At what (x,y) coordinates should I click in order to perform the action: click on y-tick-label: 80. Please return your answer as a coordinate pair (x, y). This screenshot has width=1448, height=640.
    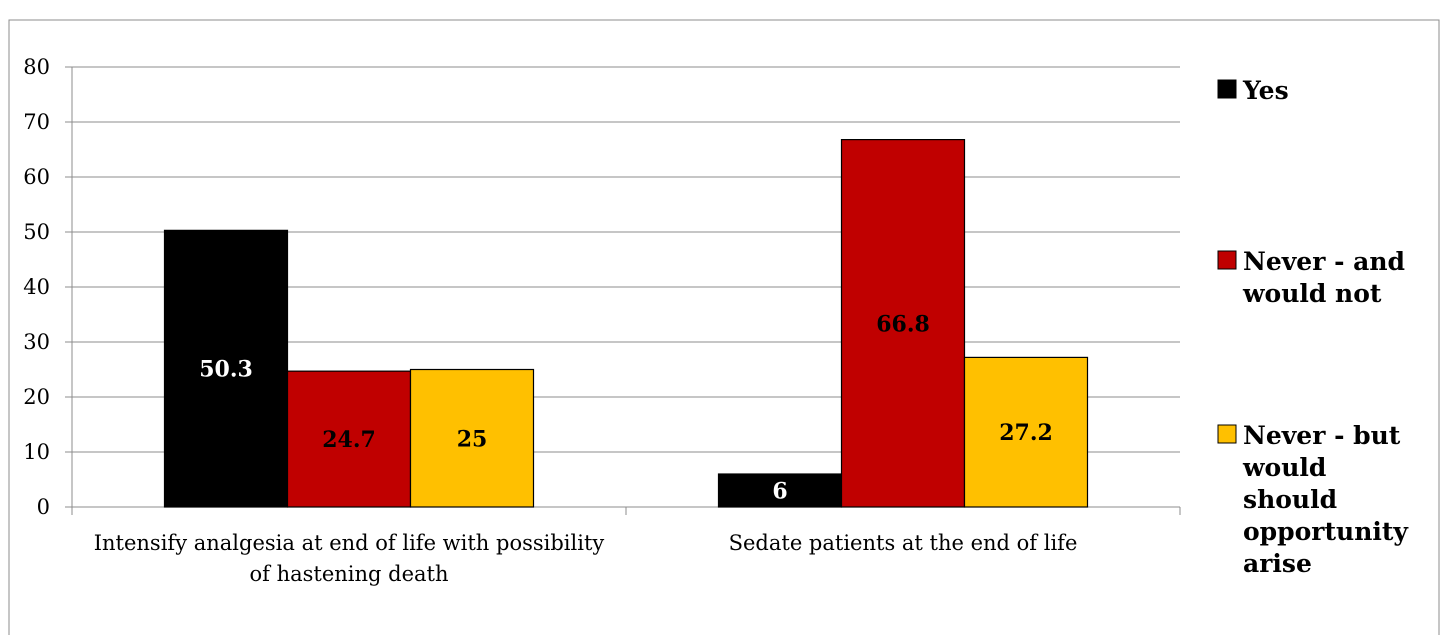
    Looking at the image, I should click on (36, 67).